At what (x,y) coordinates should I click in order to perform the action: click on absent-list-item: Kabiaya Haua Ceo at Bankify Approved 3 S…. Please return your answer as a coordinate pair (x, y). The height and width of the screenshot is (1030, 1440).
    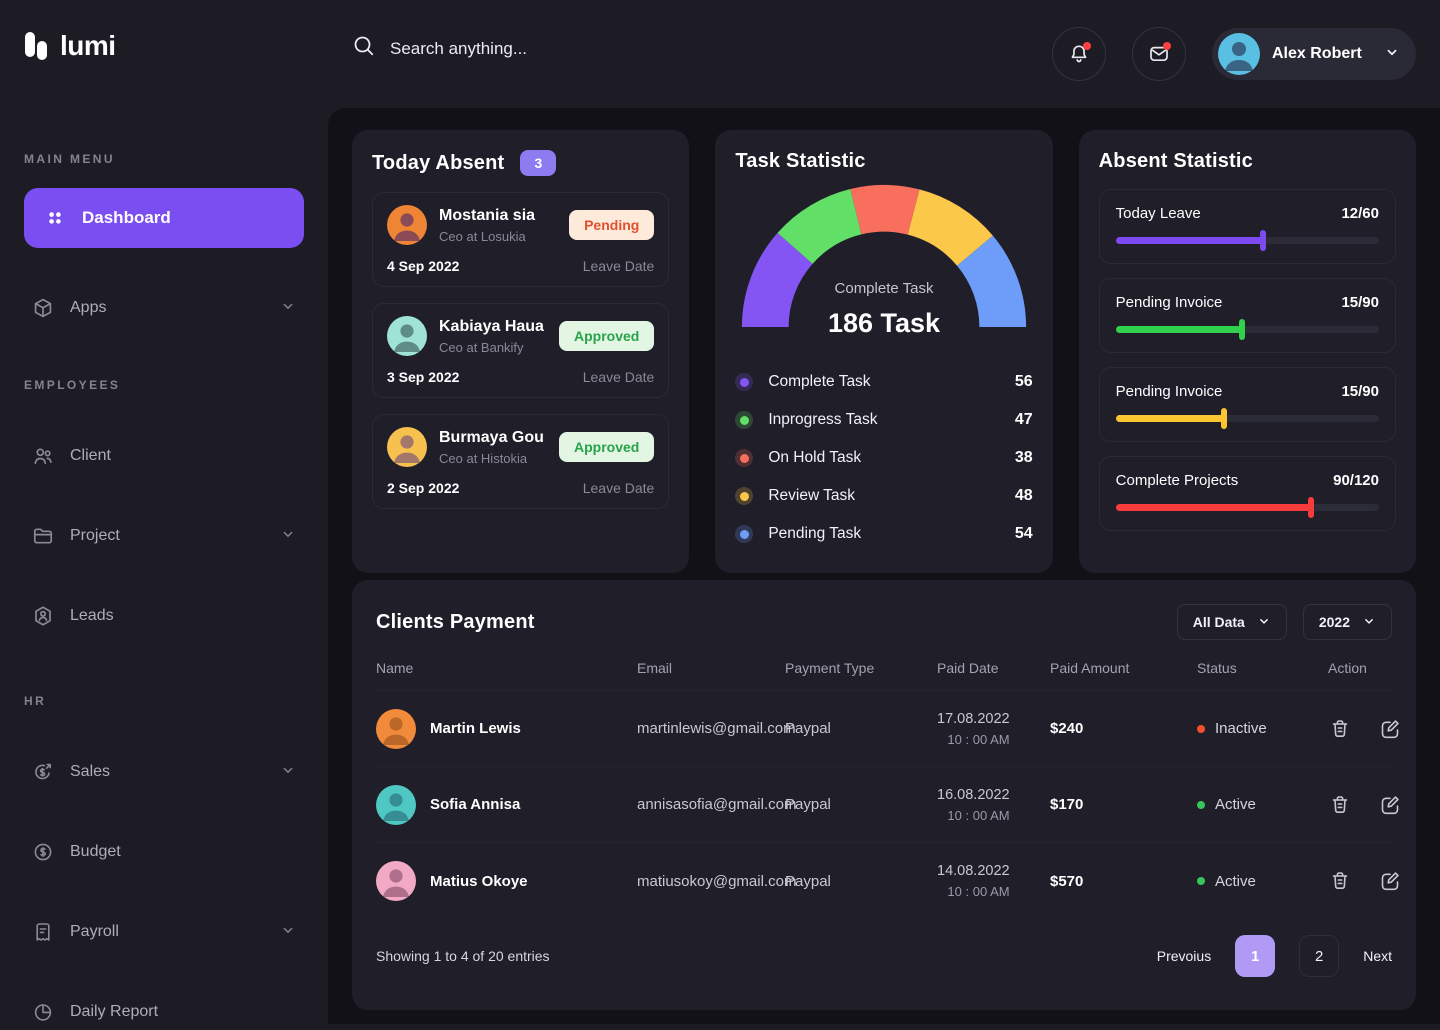
    Looking at the image, I should click on (521, 350).